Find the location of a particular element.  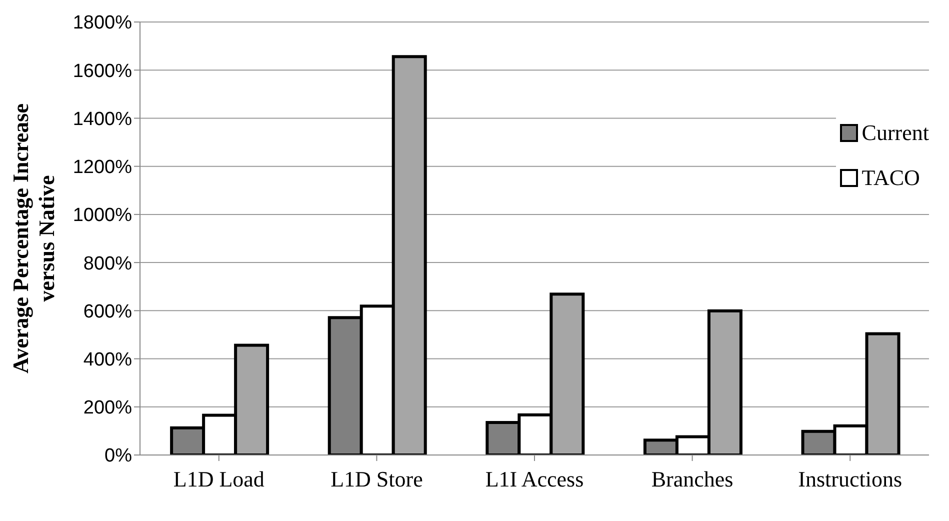

y-tick-label: 400% is located at coordinates (107, 360).